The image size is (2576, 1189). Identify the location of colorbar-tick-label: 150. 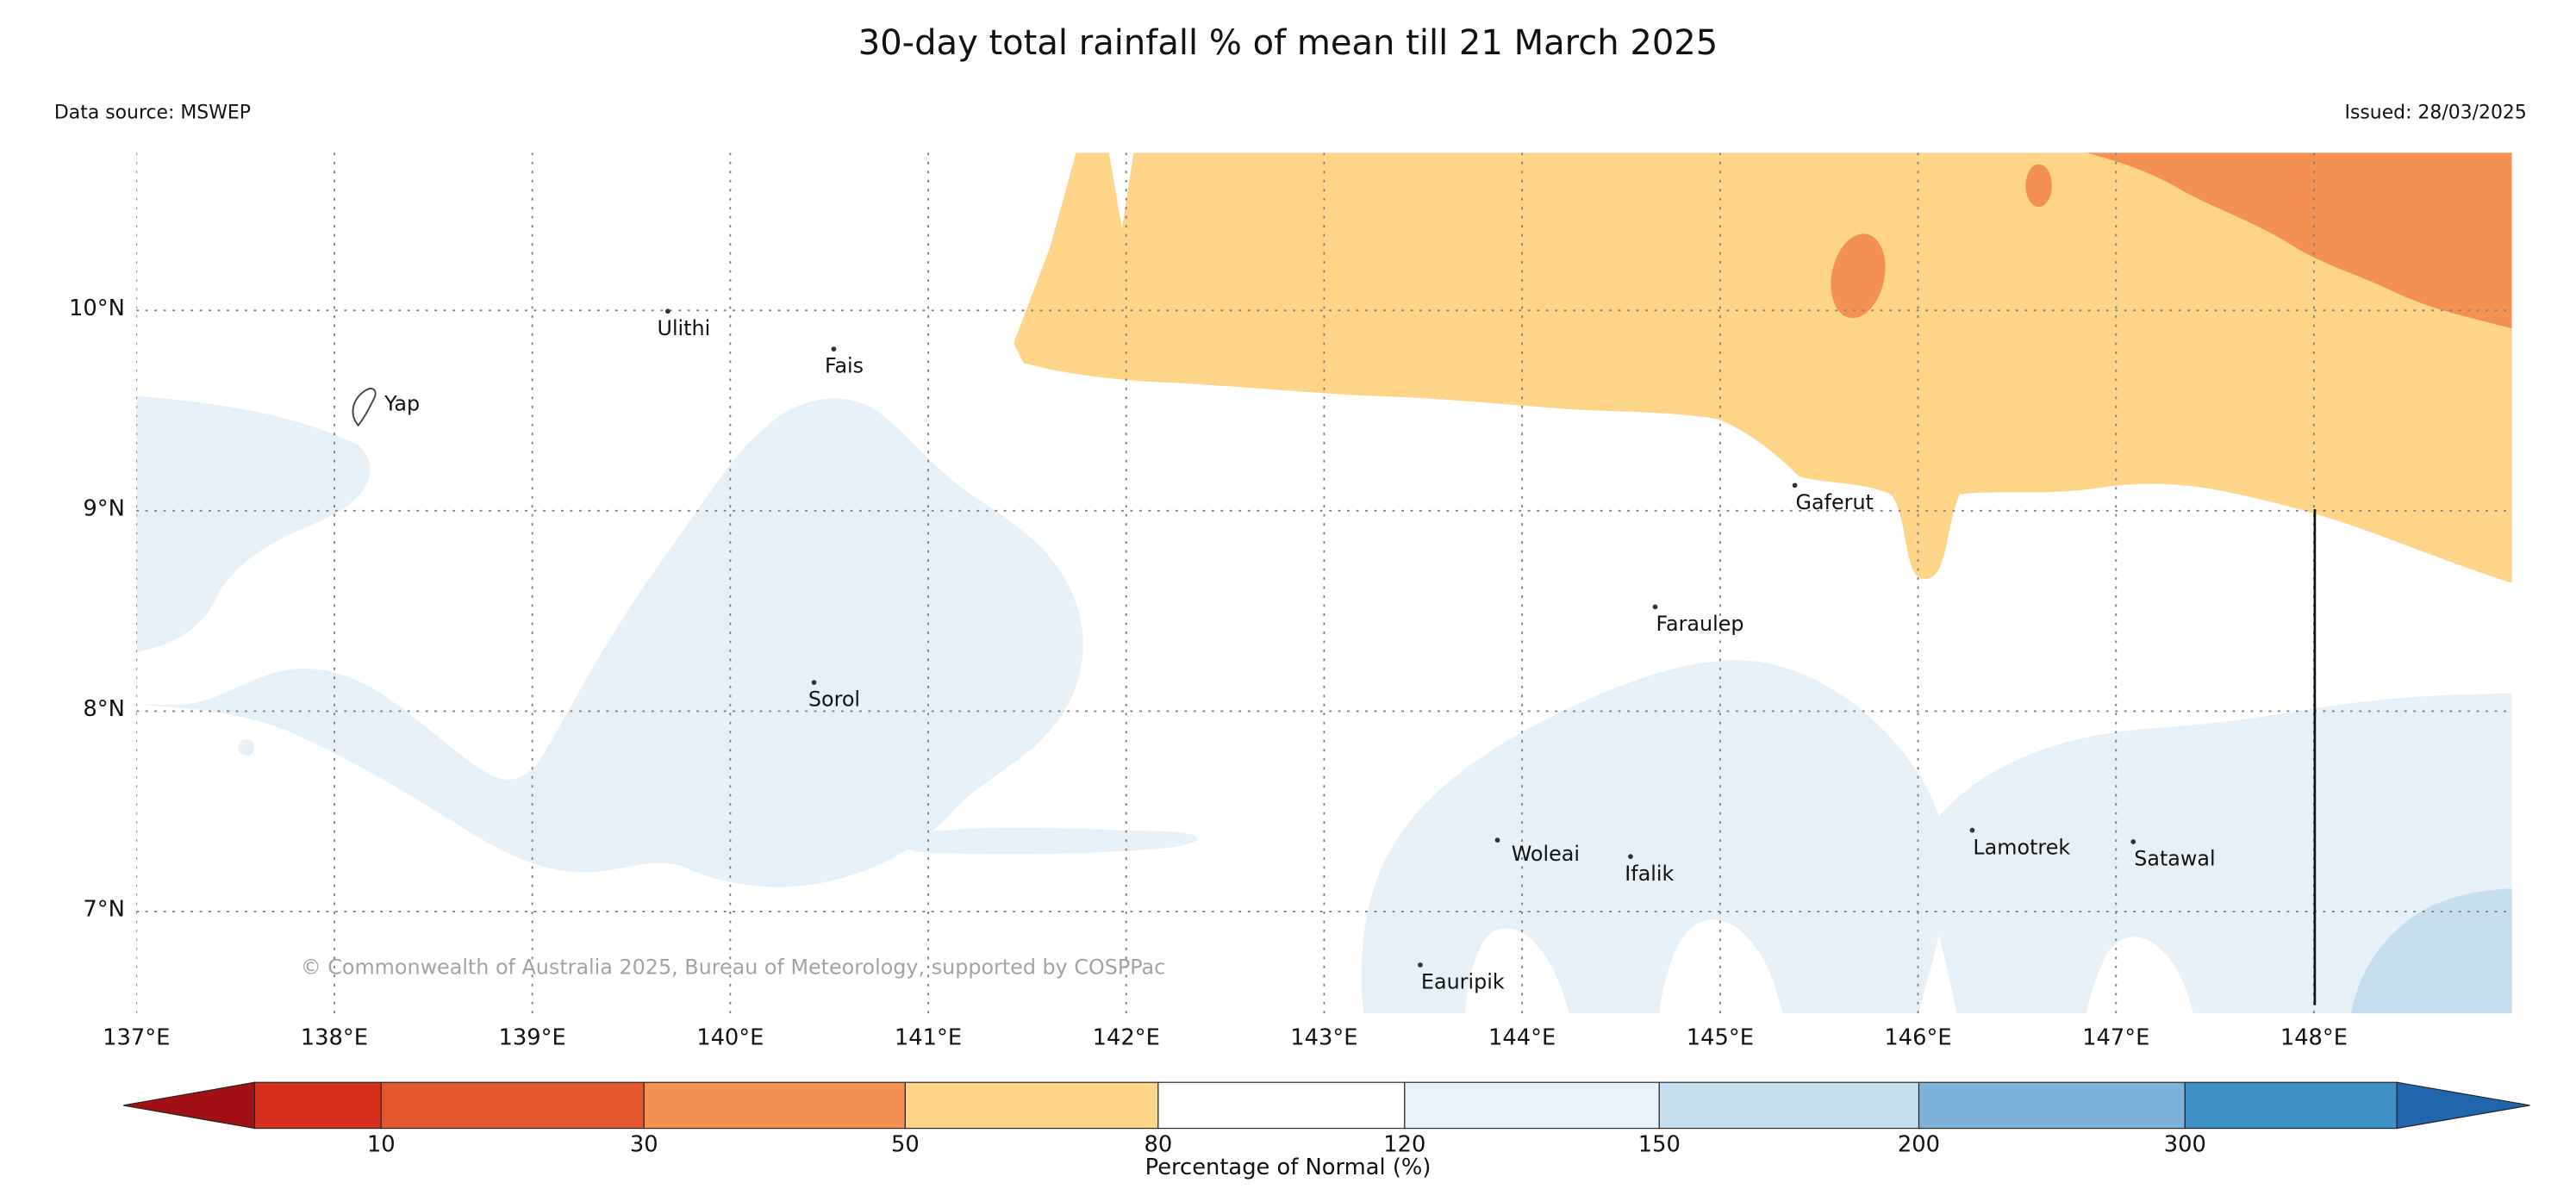
(1659, 1145).